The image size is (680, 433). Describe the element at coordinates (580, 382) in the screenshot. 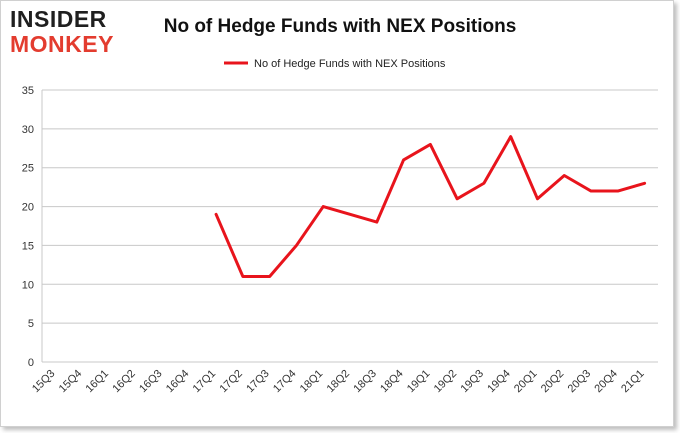

I see `x-tick-label: 20Q3` at that location.